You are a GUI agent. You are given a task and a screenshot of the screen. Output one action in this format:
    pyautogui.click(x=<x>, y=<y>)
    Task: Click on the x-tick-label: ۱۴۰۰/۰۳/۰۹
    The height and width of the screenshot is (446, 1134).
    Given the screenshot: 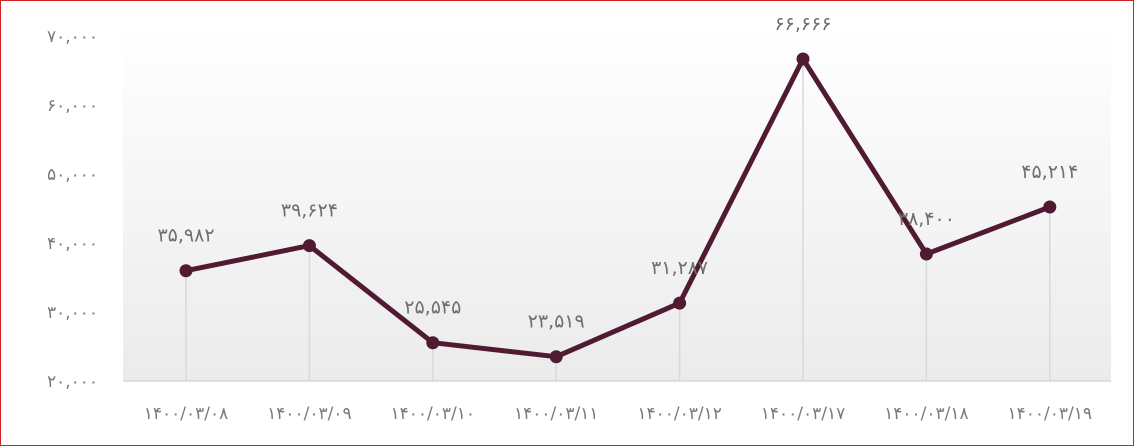 What is the action you would take?
    pyautogui.click(x=309, y=414)
    